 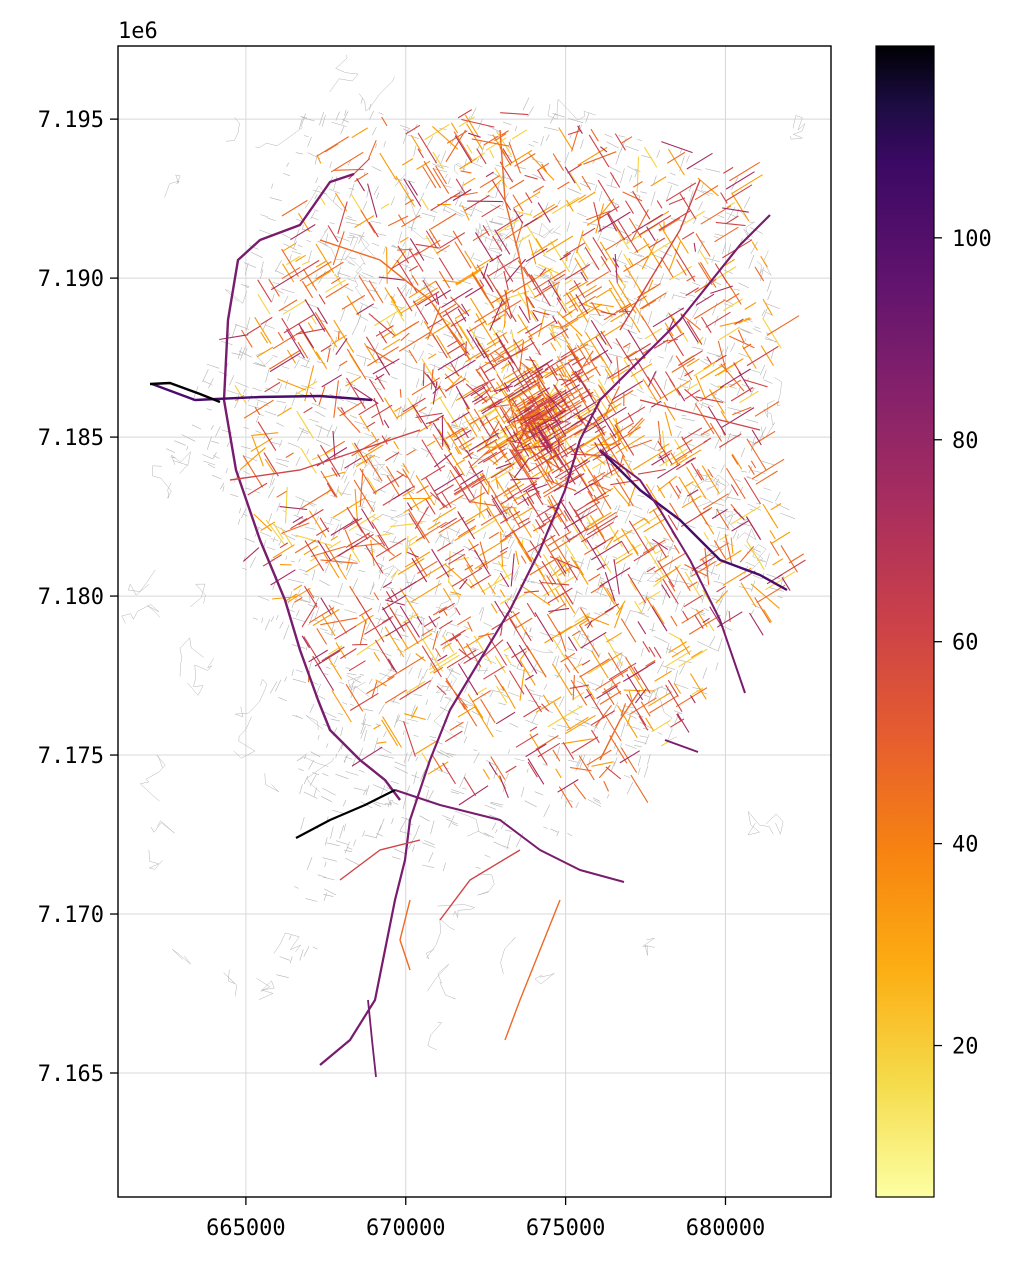 I want to click on colorbar-tick-label: 20, so click(x=965, y=1047).